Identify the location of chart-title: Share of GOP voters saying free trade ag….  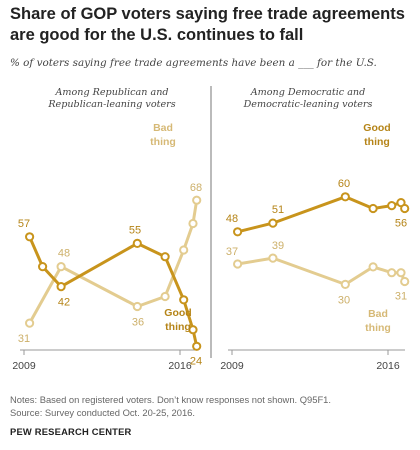
(207, 24).